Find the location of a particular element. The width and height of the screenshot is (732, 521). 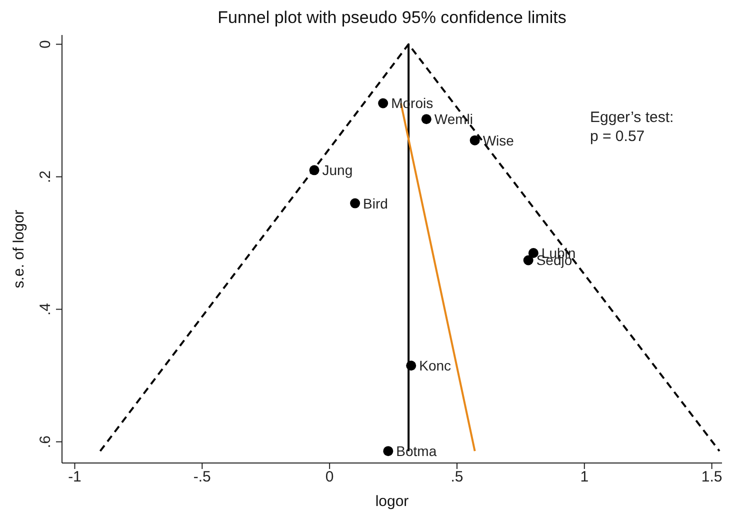

y-tick-label: .2 is located at coordinates (45, 177).